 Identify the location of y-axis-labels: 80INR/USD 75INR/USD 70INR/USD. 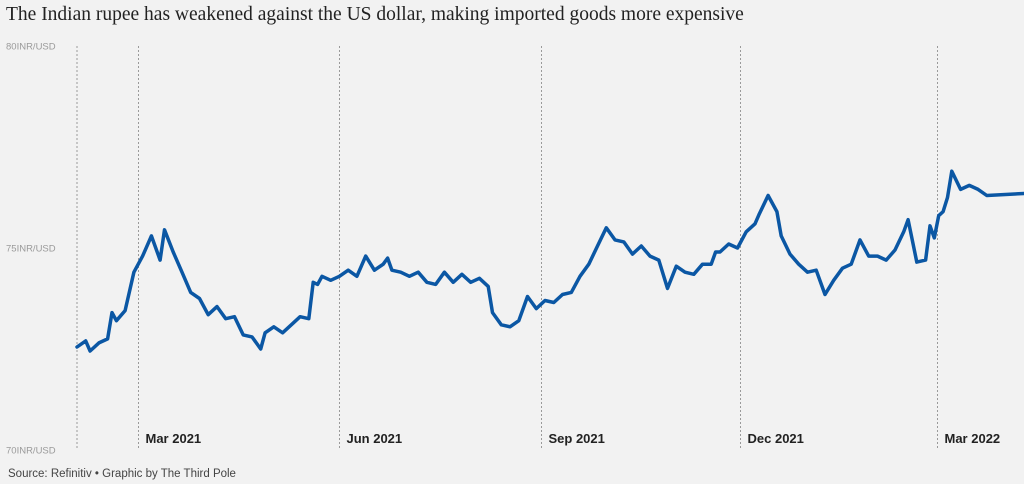
(31, 249).